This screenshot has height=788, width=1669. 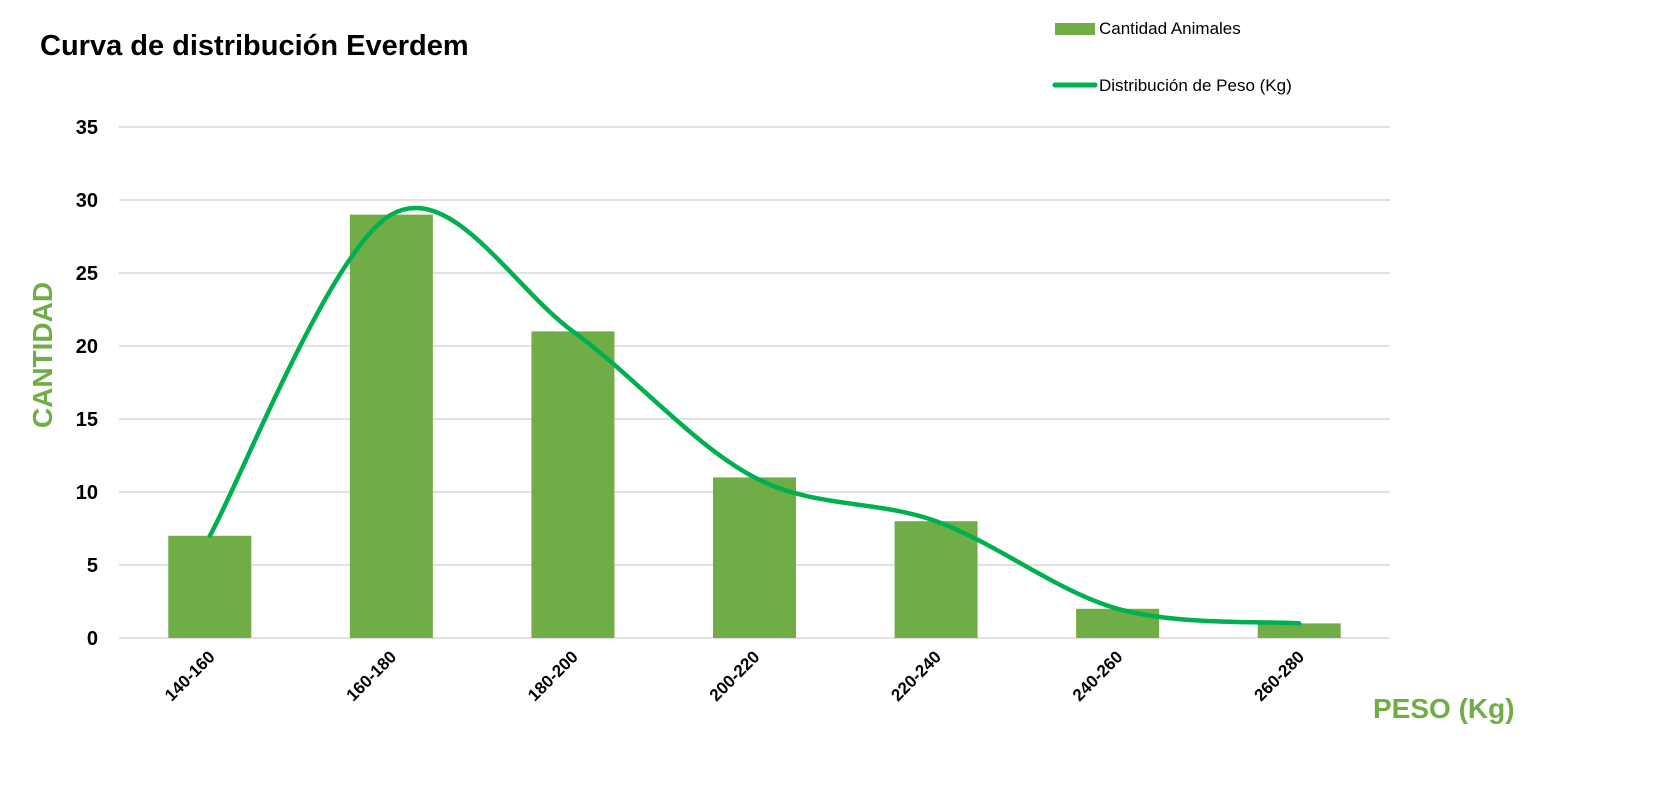 I want to click on x-tick-label: 260-280, so click(x=1279, y=676).